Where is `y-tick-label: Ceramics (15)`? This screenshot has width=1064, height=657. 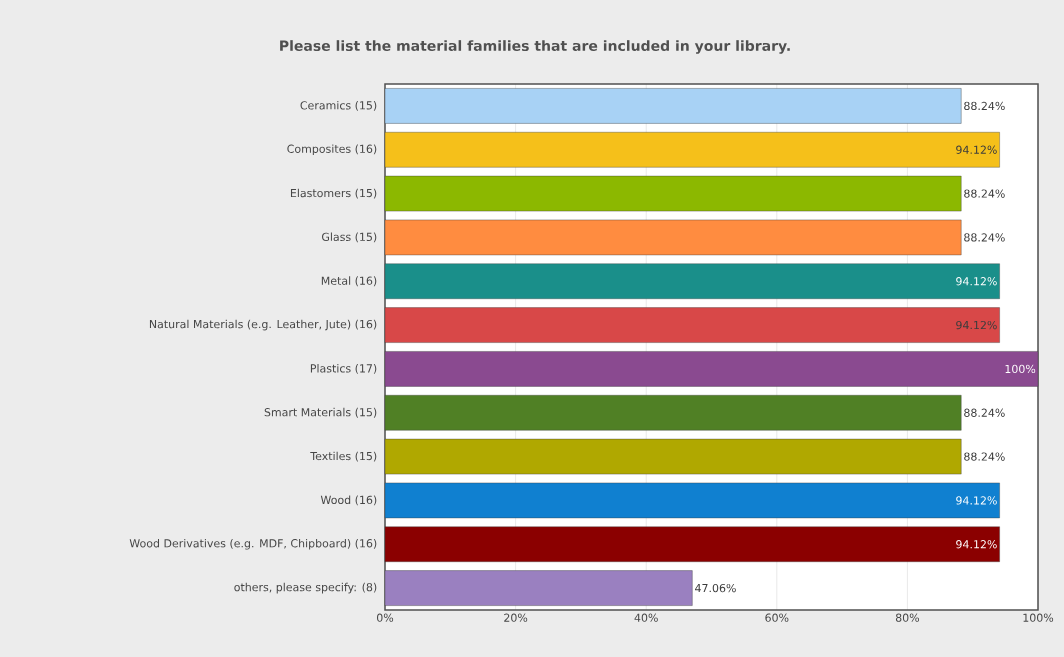
y-tick-label: Ceramics (15) is located at coordinates (338, 106).